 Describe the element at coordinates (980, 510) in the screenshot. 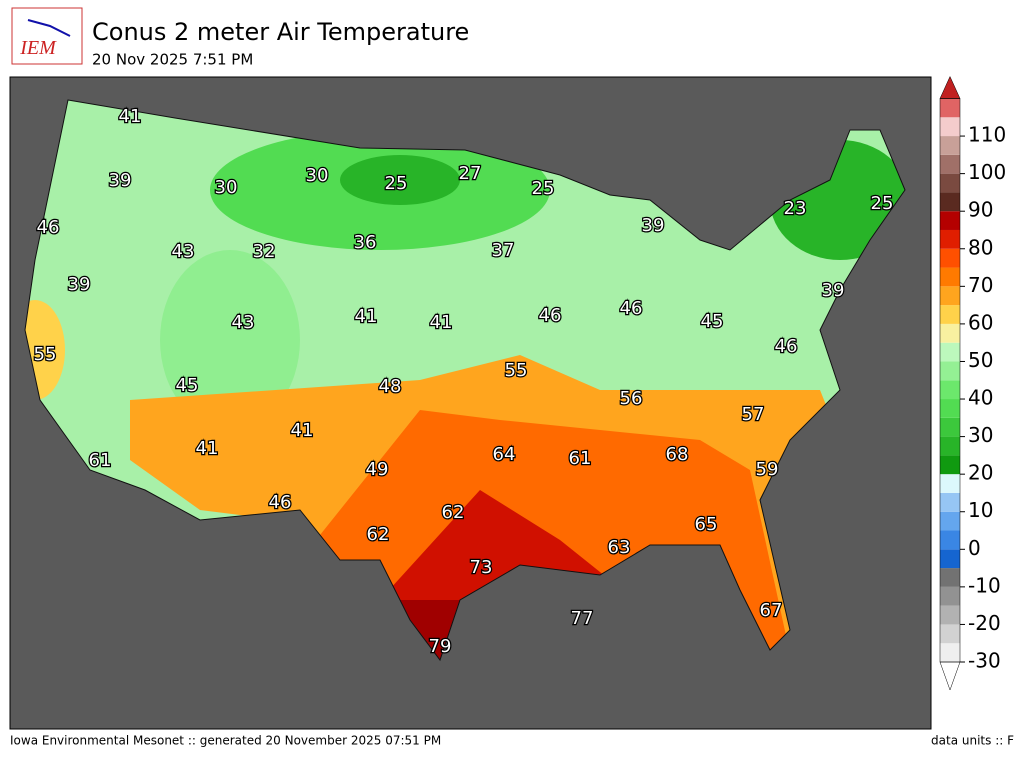

I see `colorbar-tick-label: 10` at that location.